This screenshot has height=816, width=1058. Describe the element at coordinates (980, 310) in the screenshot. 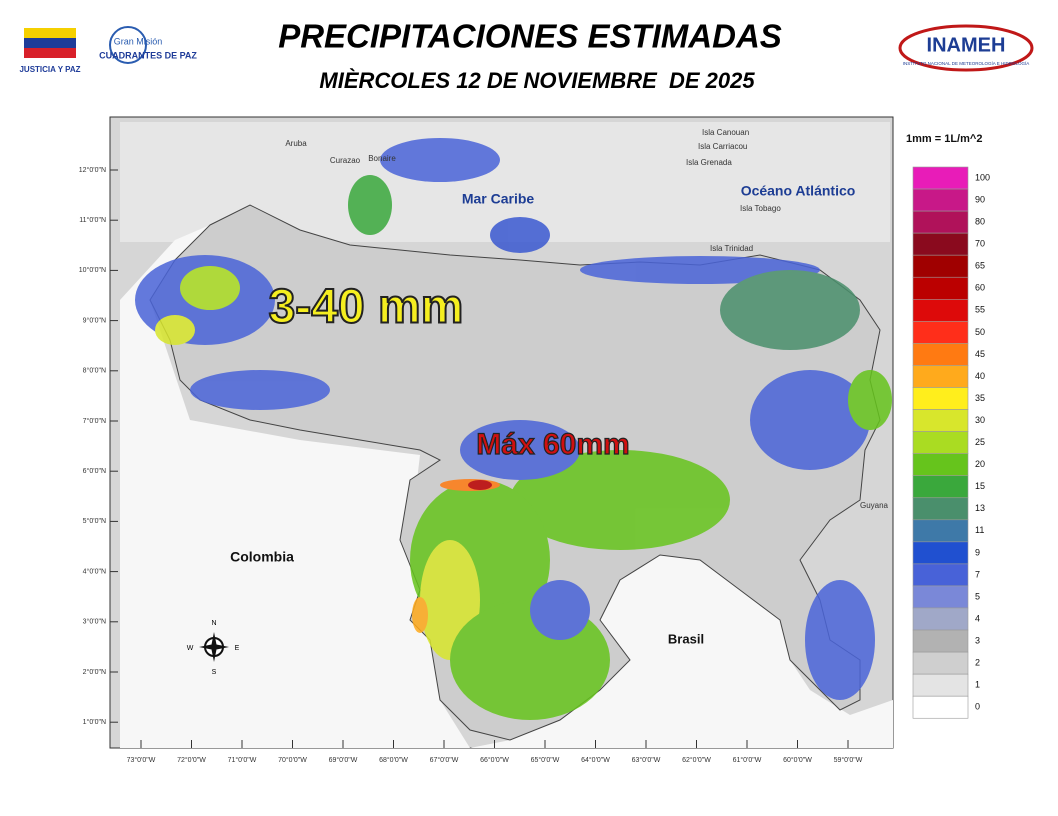

I see `legend-label: 55` at that location.